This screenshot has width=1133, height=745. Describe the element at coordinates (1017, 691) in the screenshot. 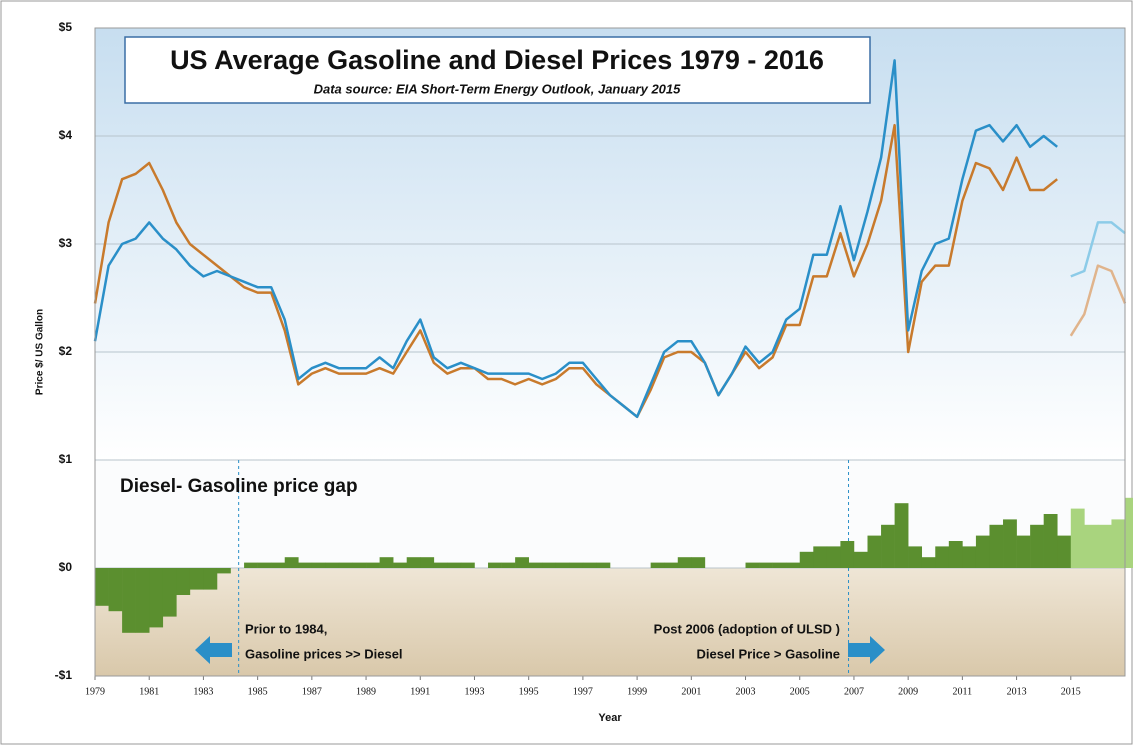

I see `x-tick-label: 2013` at that location.